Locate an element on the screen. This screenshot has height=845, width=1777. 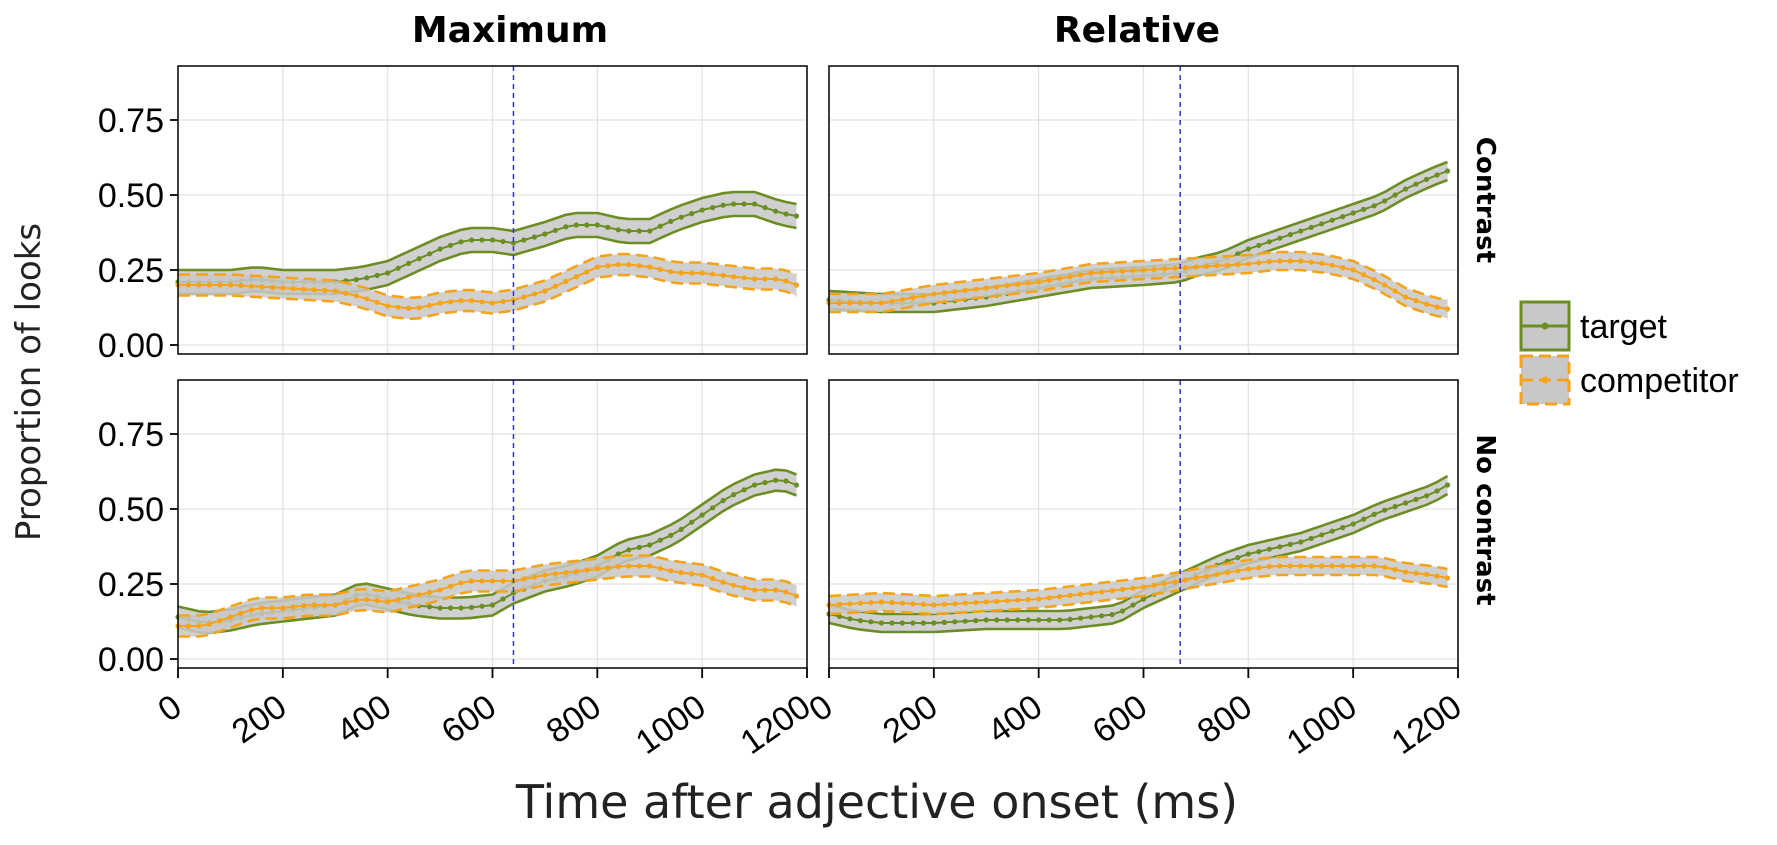
panel-frame is located at coordinates (492, 210).